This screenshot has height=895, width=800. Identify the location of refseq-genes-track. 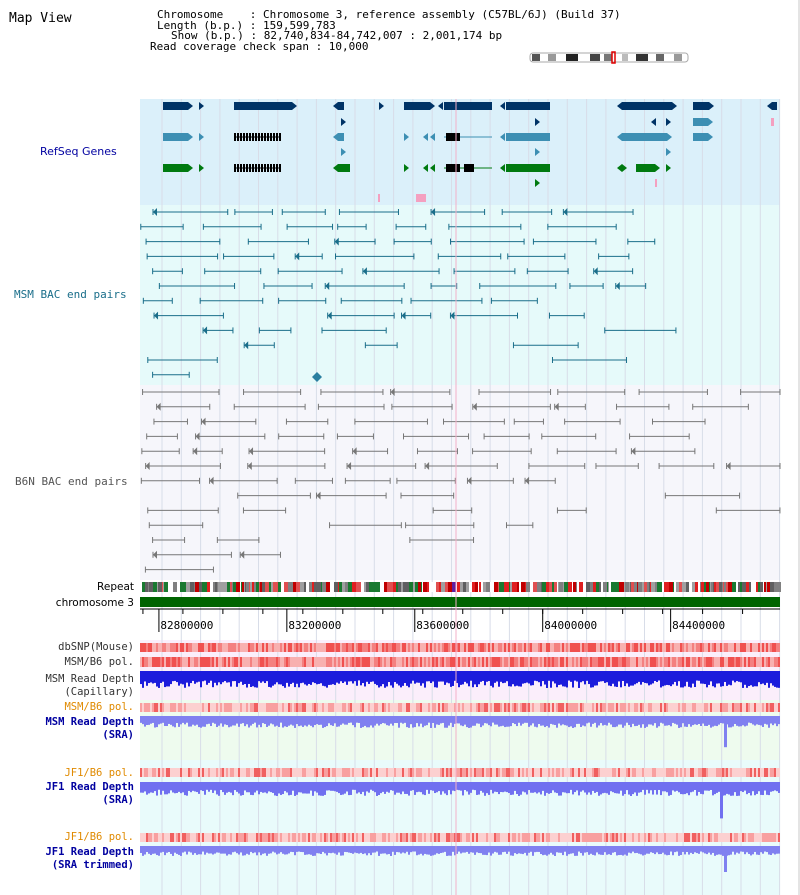
(470, 152).